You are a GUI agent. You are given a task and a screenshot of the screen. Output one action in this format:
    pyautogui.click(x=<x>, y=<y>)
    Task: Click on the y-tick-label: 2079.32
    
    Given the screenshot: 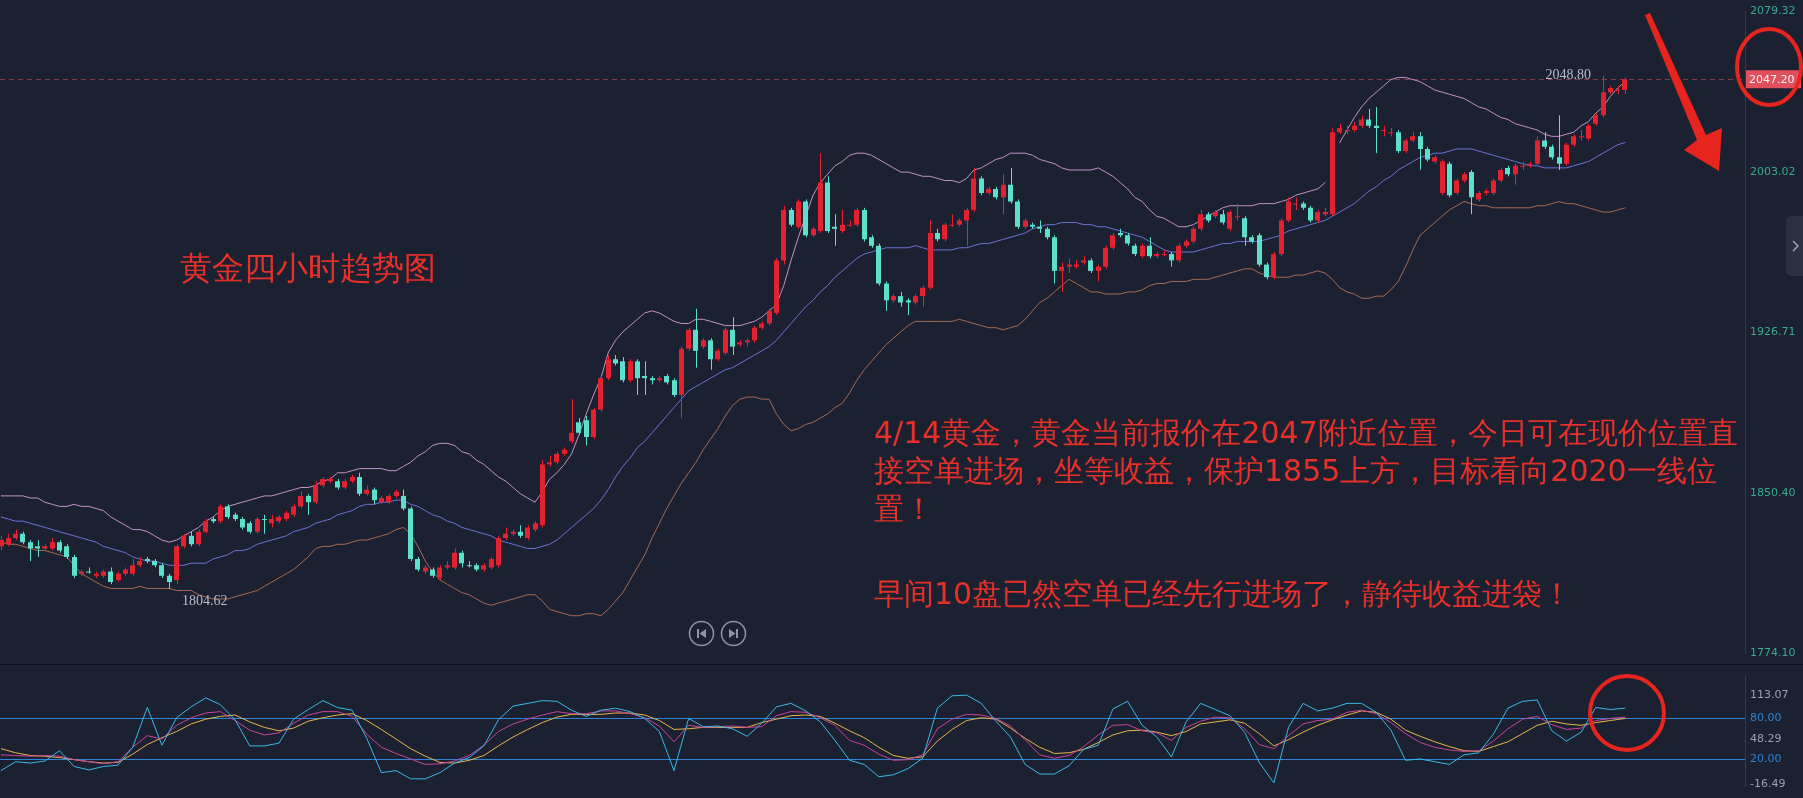 What is the action you would take?
    pyautogui.click(x=1773, y=11)
    